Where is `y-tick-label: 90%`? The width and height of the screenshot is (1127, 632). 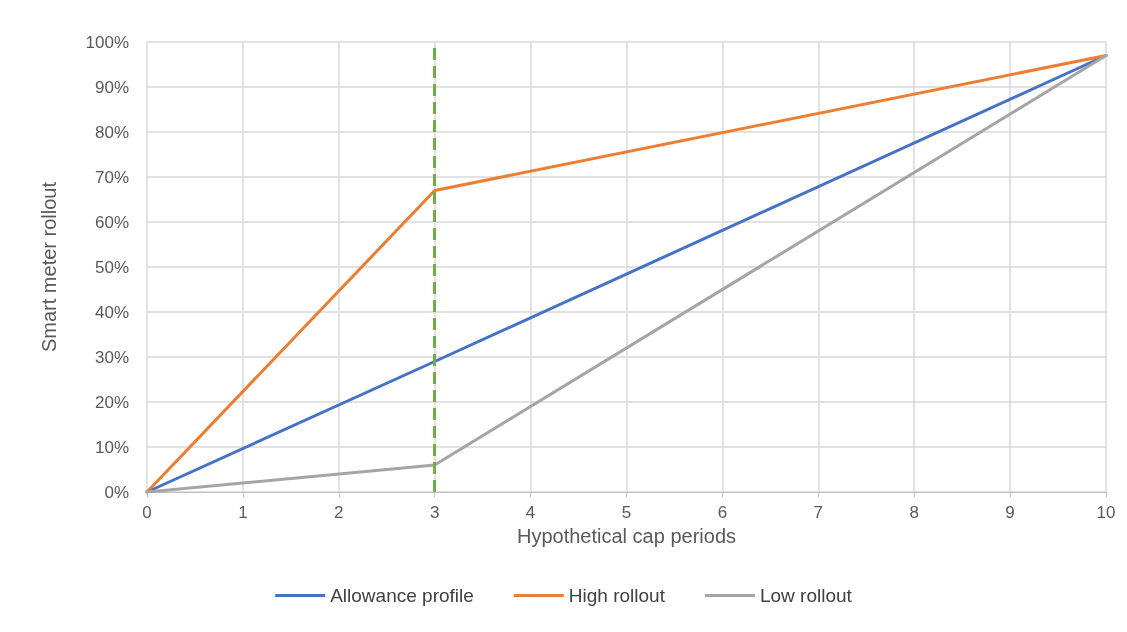 y-tick-label: 90% is located at coordinates (111, 87).